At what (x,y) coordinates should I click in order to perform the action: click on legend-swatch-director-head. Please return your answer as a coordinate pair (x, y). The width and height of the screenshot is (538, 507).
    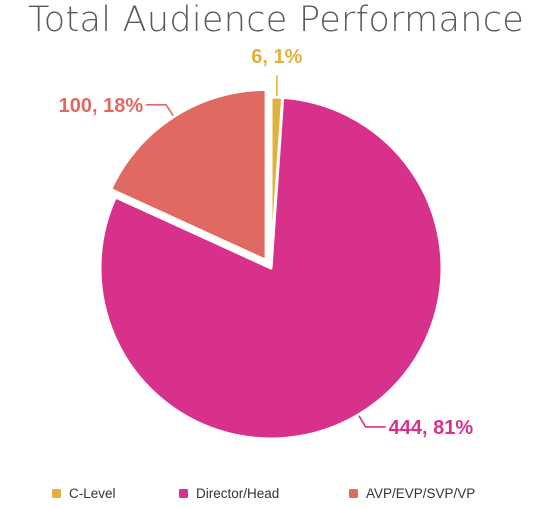
    Looking at the image, I should click on (183, 493).